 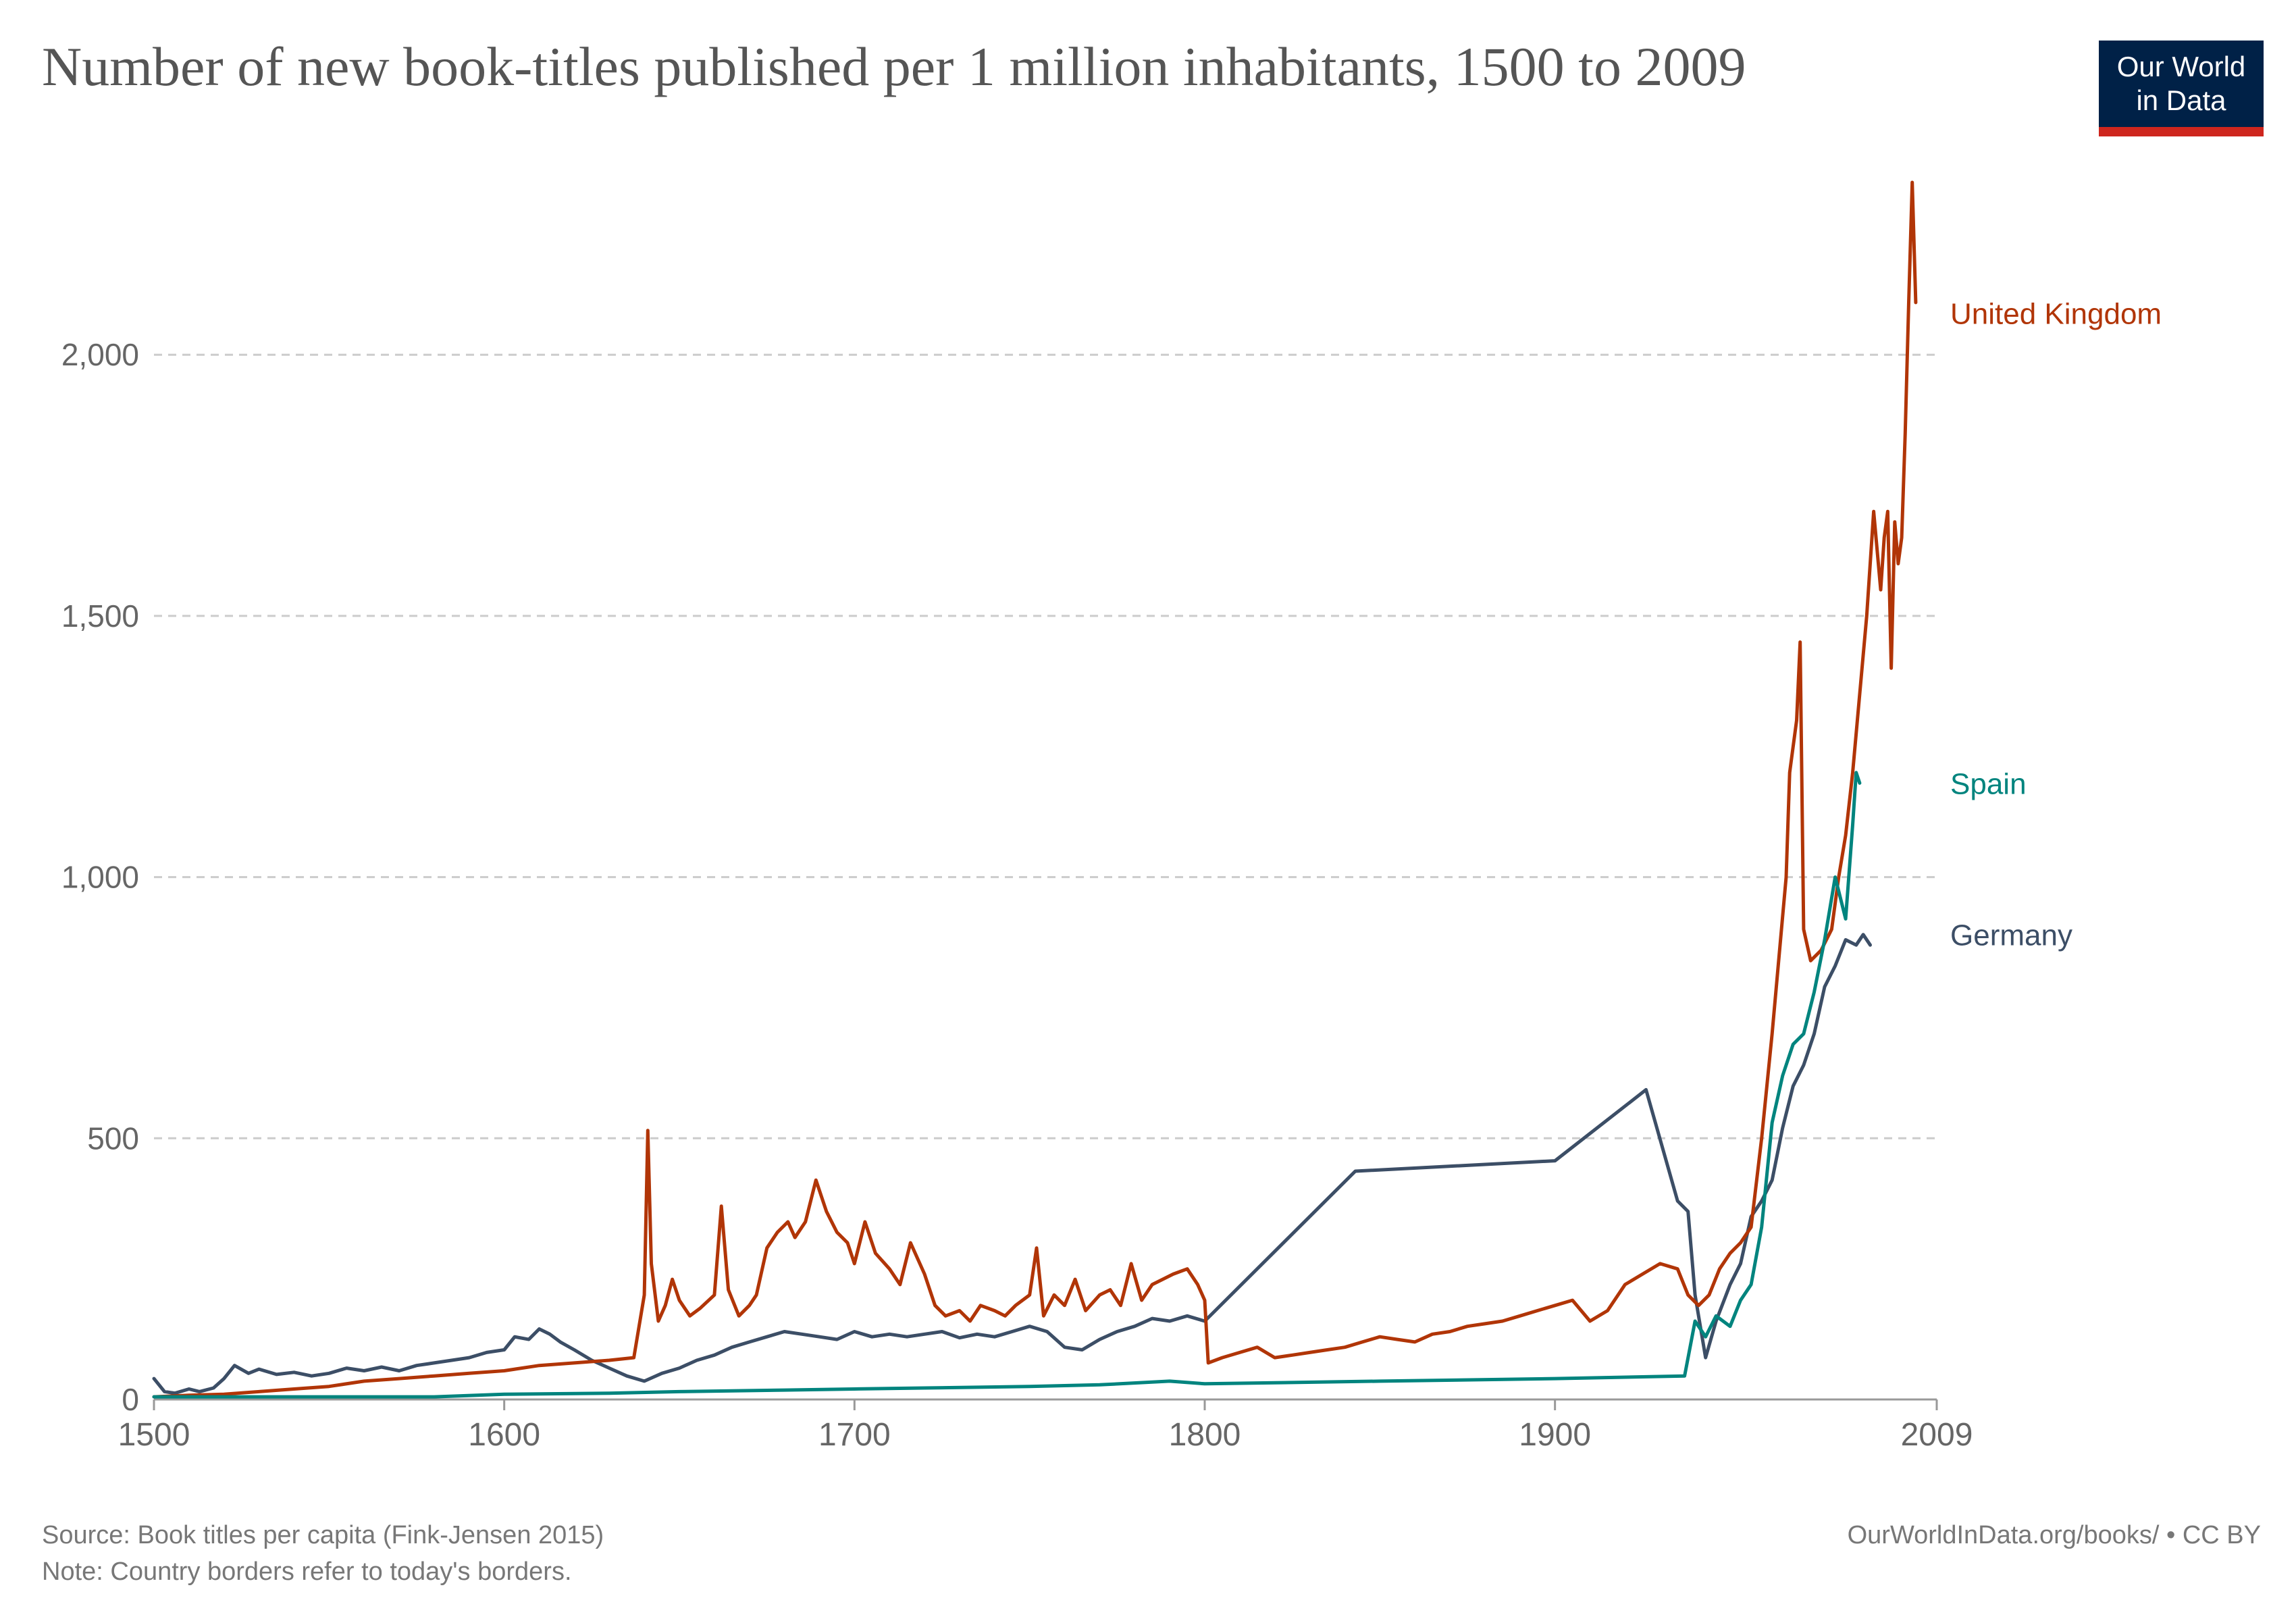 I want to click on x-tick-label: 1600, so click(x=504, y=1435).